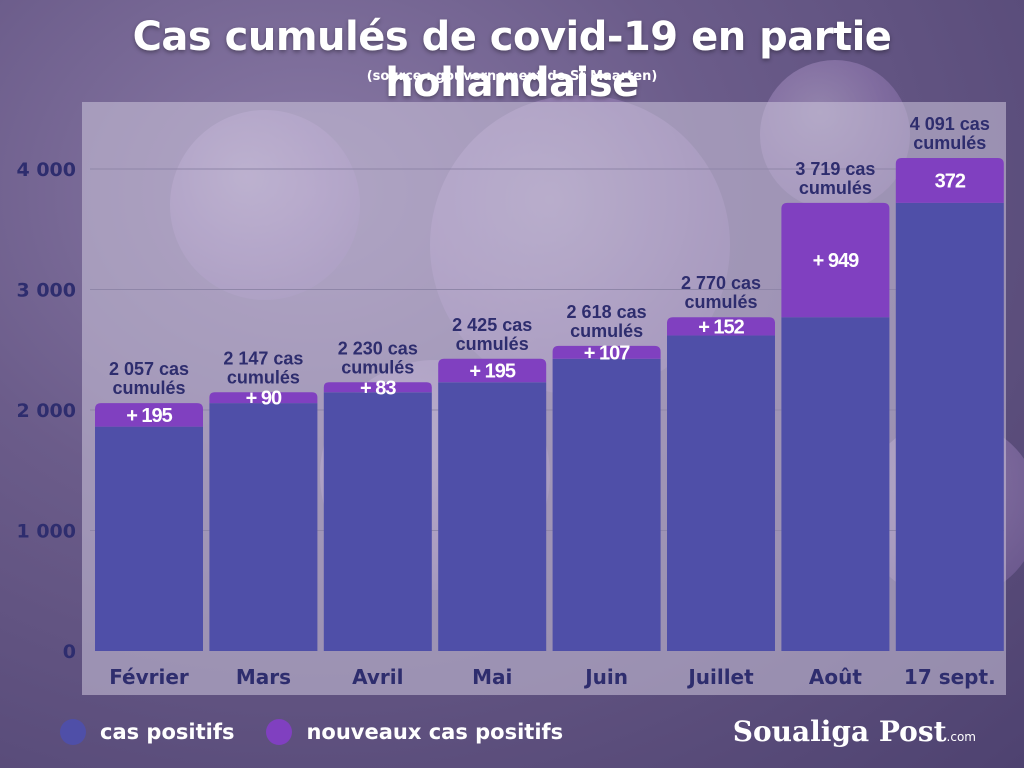  What do you see at coordinates (720, 677) in the screenshot?
I see `x-category-label: Juillet` at bounding box center [720, 677].